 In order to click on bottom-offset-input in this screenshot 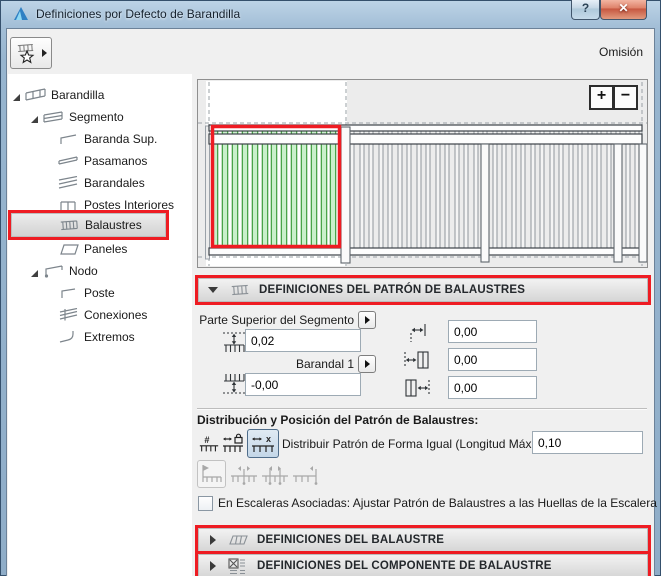, I will do `click(303, 384)`.